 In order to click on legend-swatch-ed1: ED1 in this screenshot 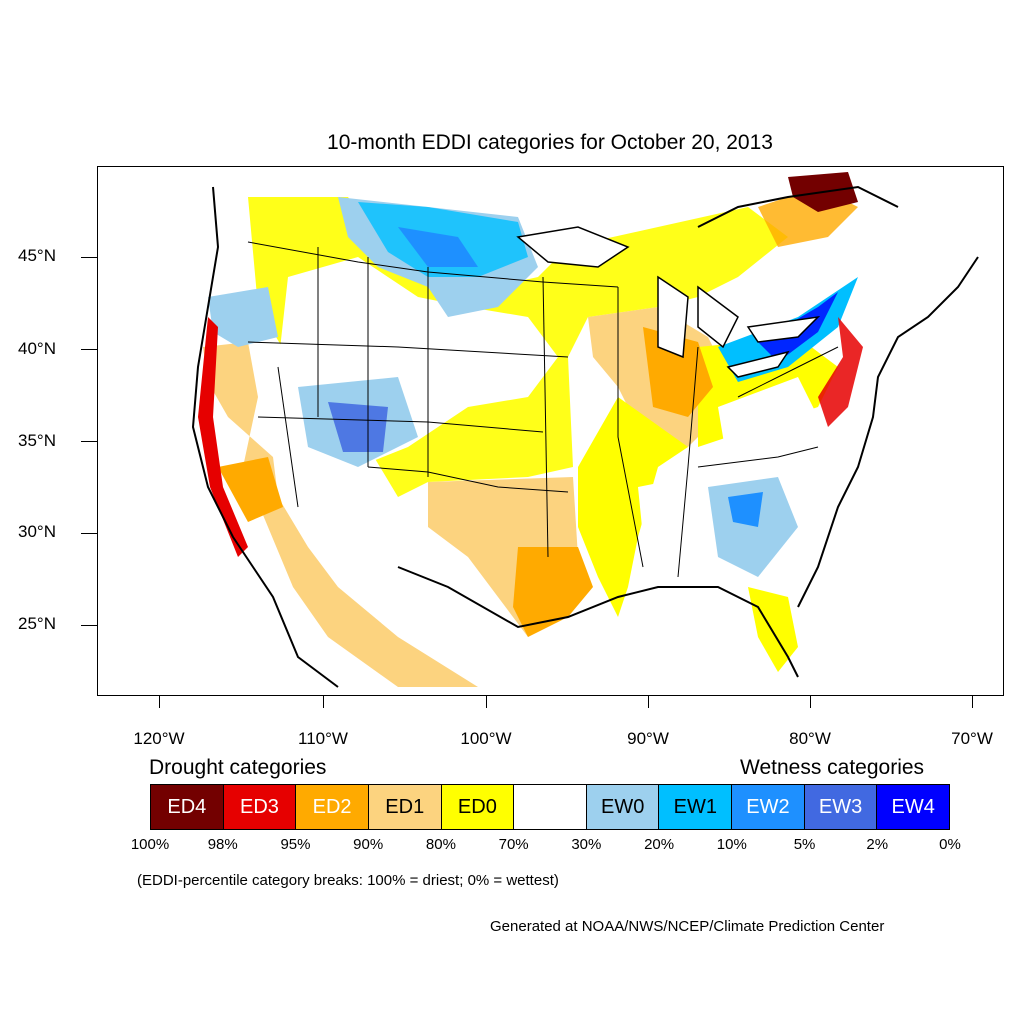, I will do `click(405, 807)`.